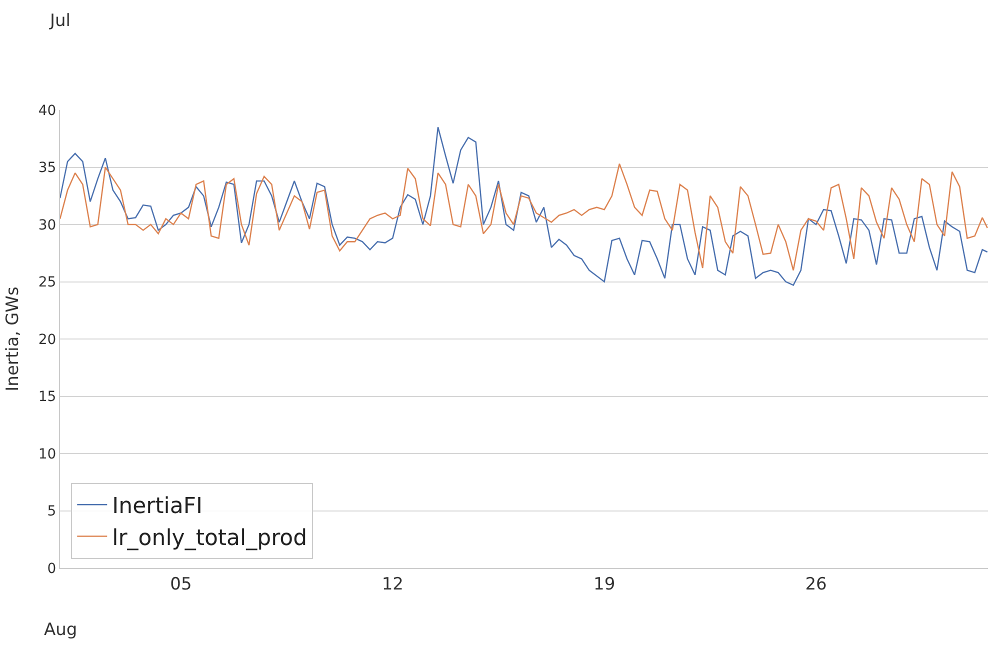  What do you see at coordinates (61, 630) in the screenshot?
I see `text: Aug` at bounding box center [61, 630].